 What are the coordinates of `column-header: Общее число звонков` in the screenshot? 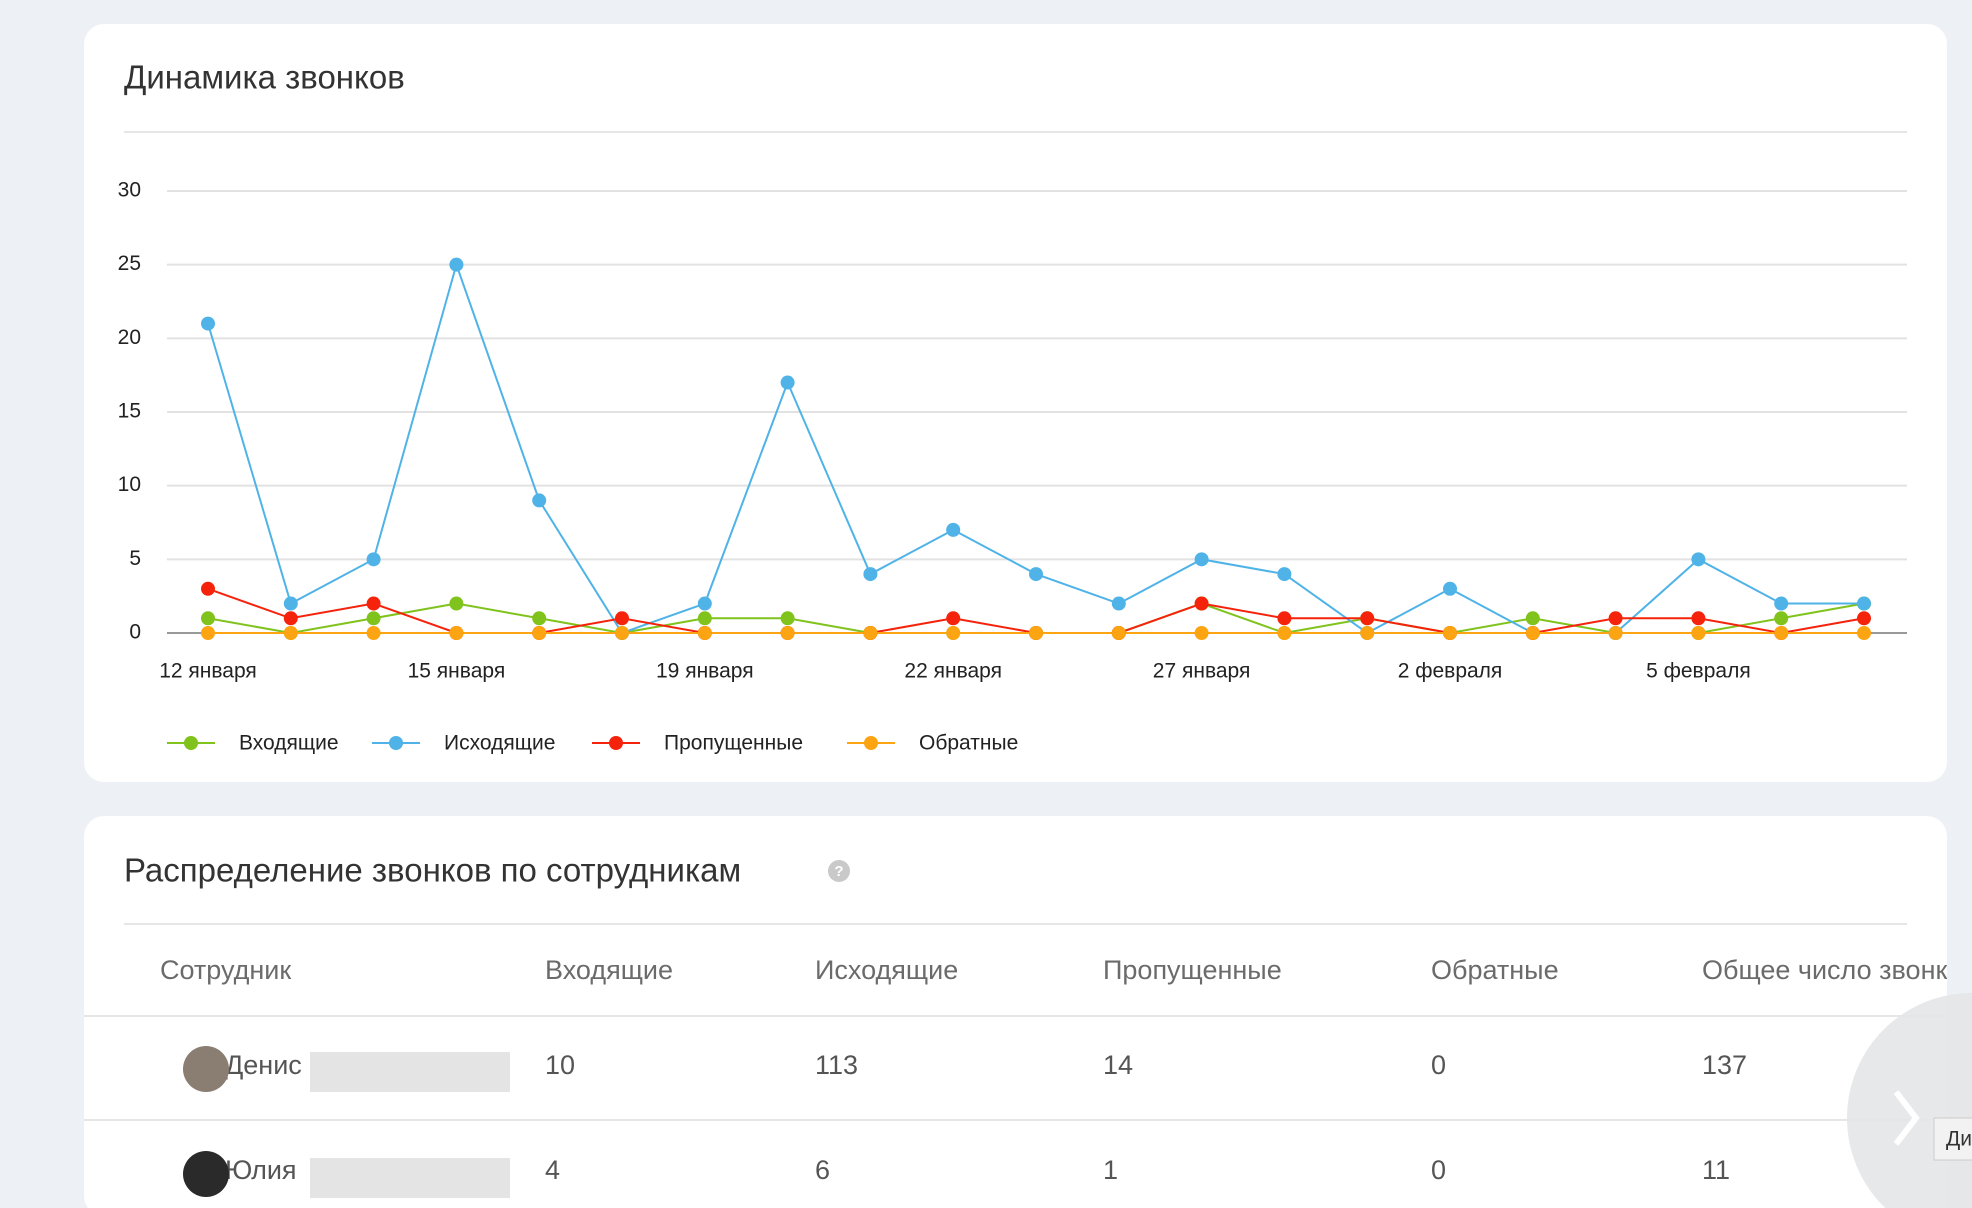 It's located at (1837, 970).